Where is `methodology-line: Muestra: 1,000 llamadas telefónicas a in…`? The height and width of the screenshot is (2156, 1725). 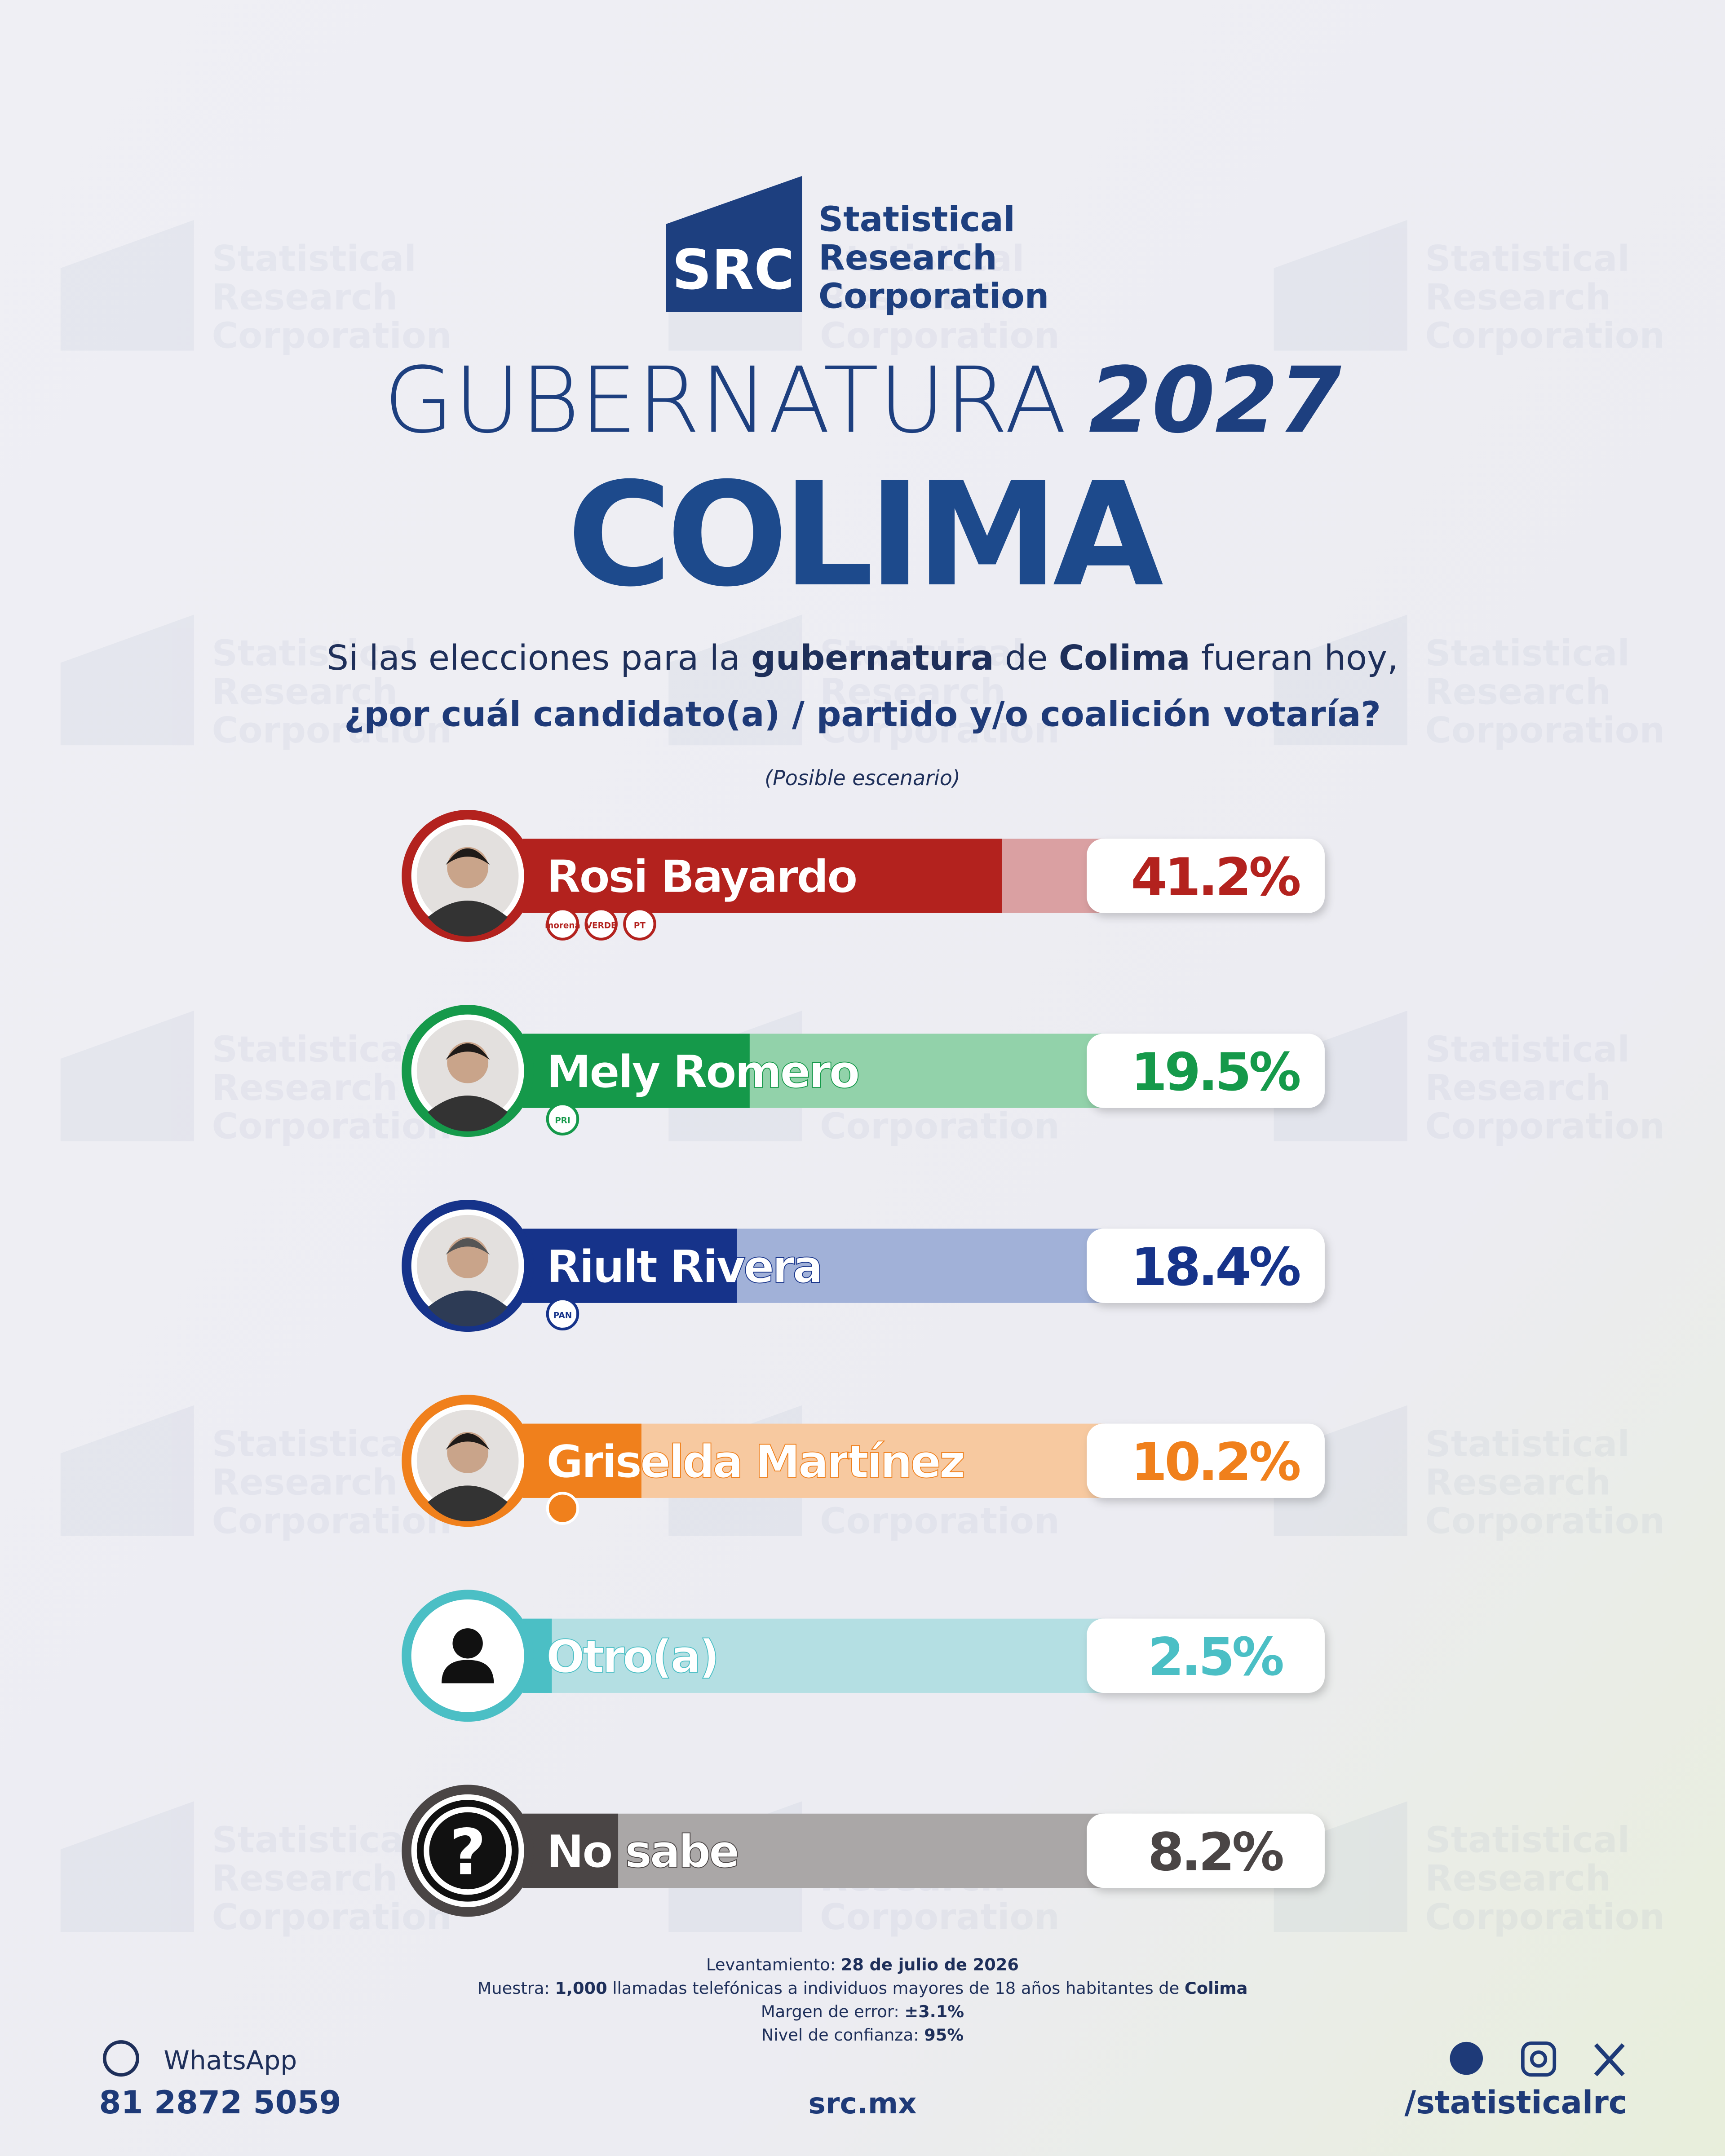
methodology-line: Muestra: 1,000 llamadas telefónicas a in… is located at coordinates (863, 1988).